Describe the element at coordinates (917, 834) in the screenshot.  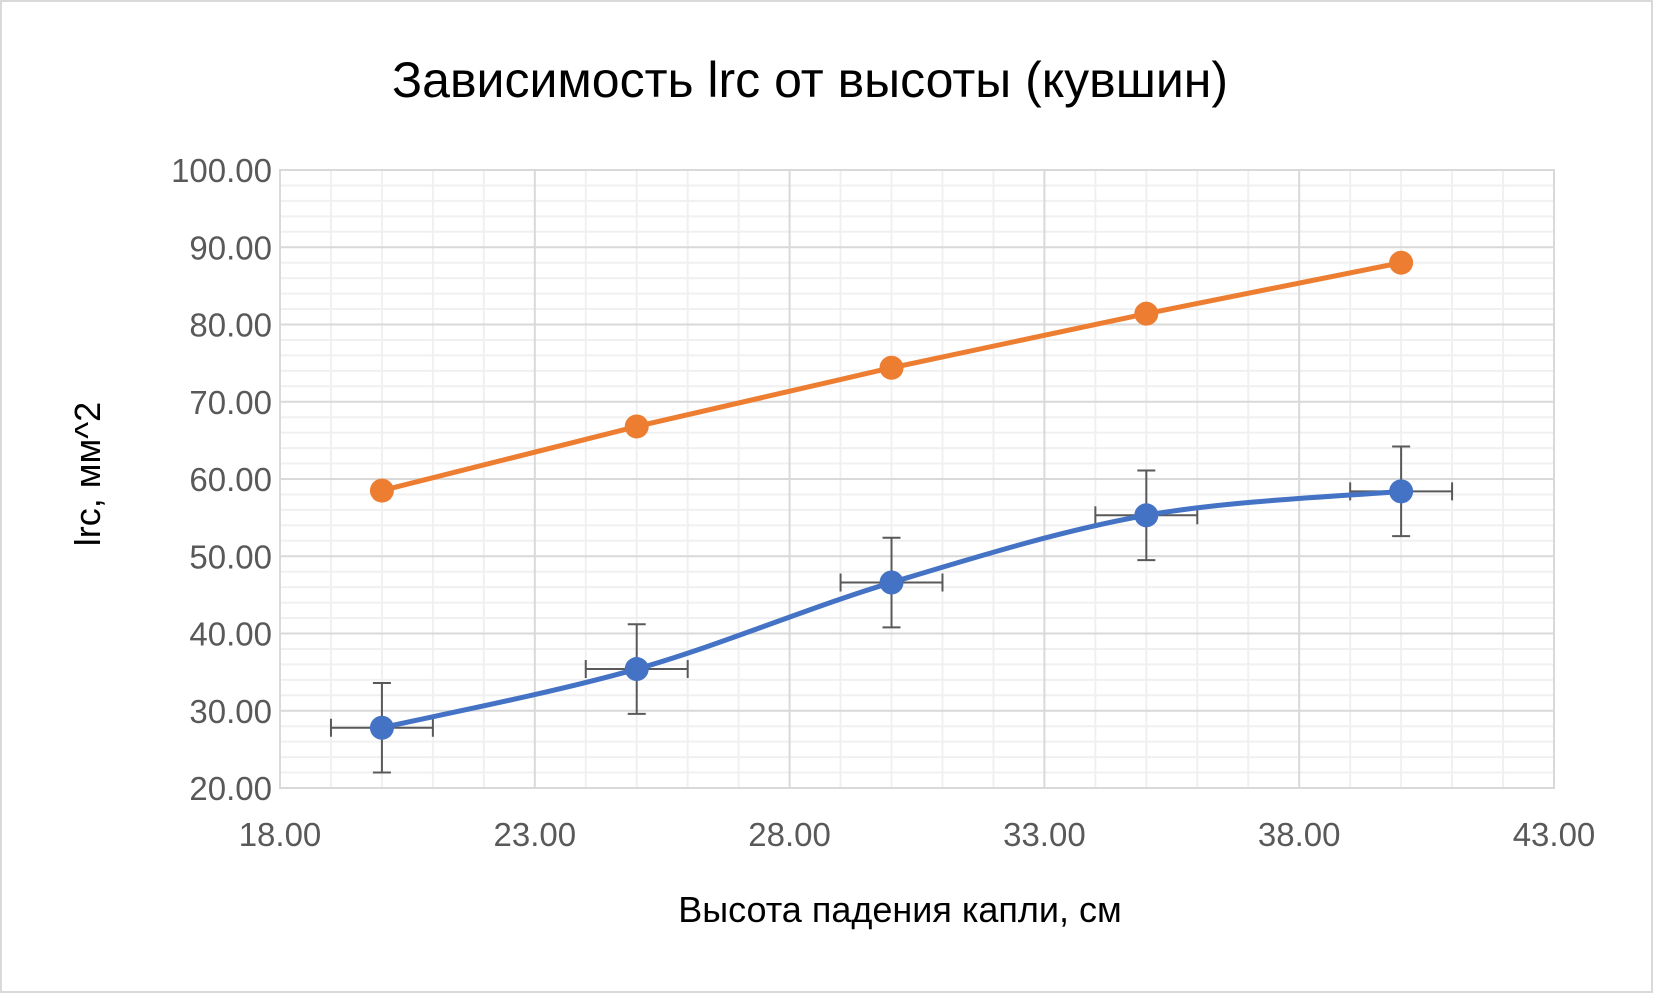
I see `x-axis-tick-labels: 18.00 23.00 28.00 33.00 38.00 43.00` at that location.